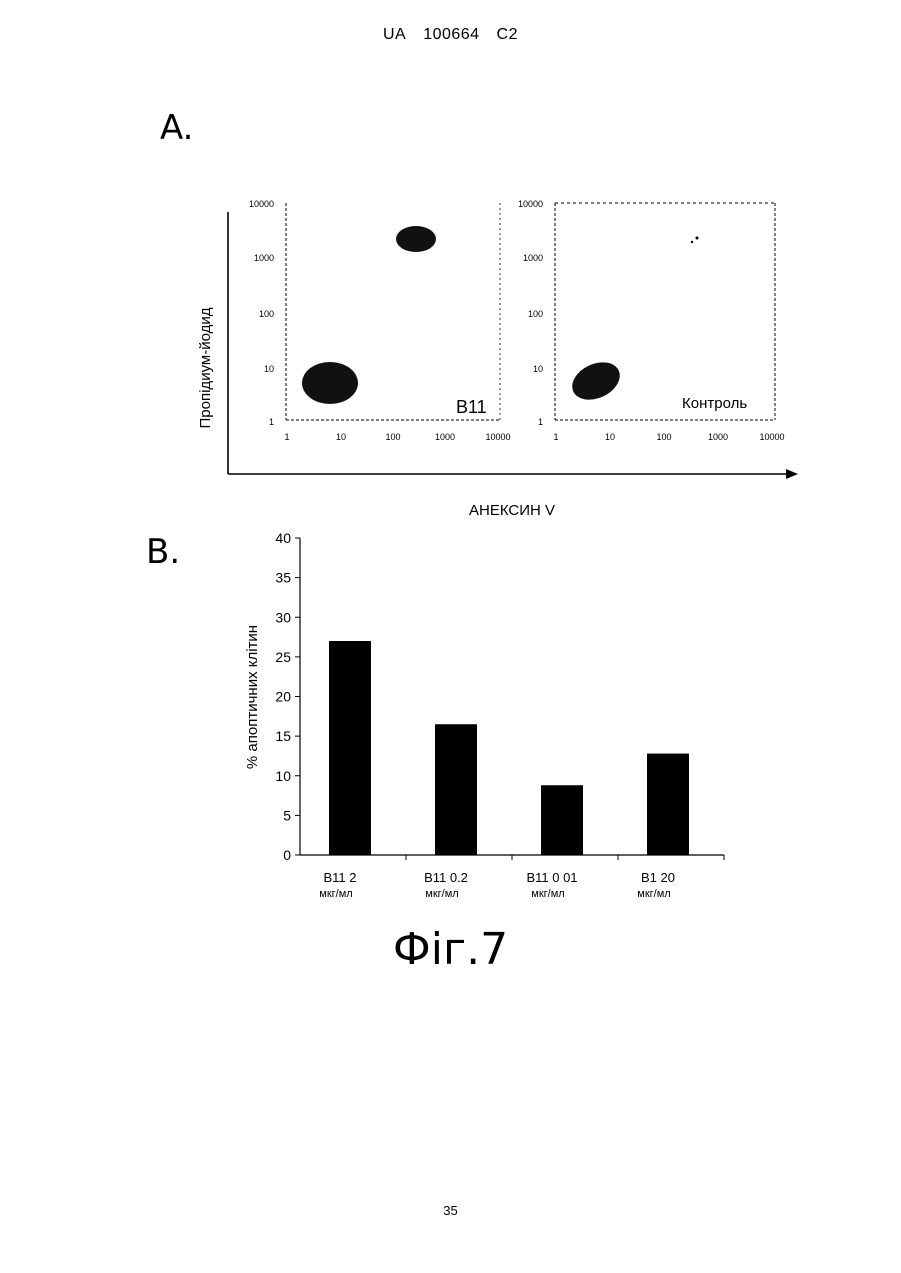  What do you see at coordinates (287, 855) in the screenshot?
I see `y-tick-label: 0` at bounding box center [287, 855].